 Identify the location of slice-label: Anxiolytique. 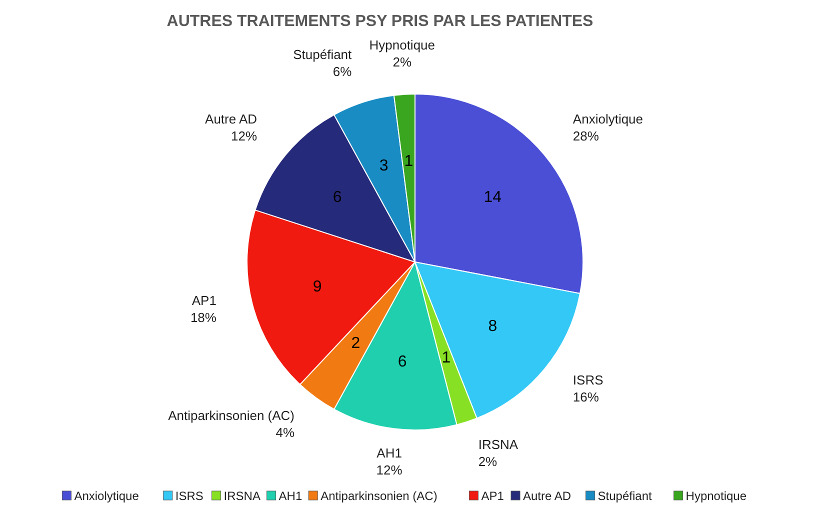
(608, 118).